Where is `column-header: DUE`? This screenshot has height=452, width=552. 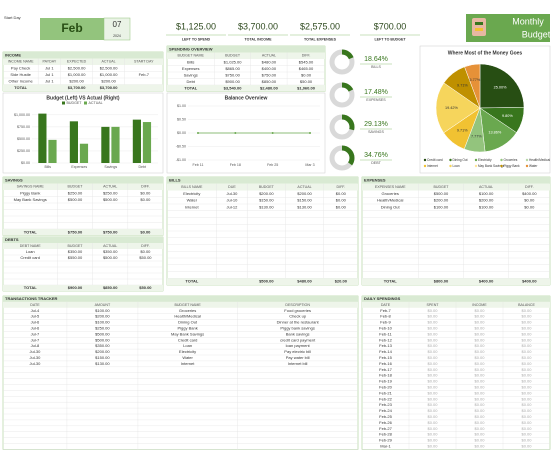 column-header: DUE is located at coordinates (232, 187).